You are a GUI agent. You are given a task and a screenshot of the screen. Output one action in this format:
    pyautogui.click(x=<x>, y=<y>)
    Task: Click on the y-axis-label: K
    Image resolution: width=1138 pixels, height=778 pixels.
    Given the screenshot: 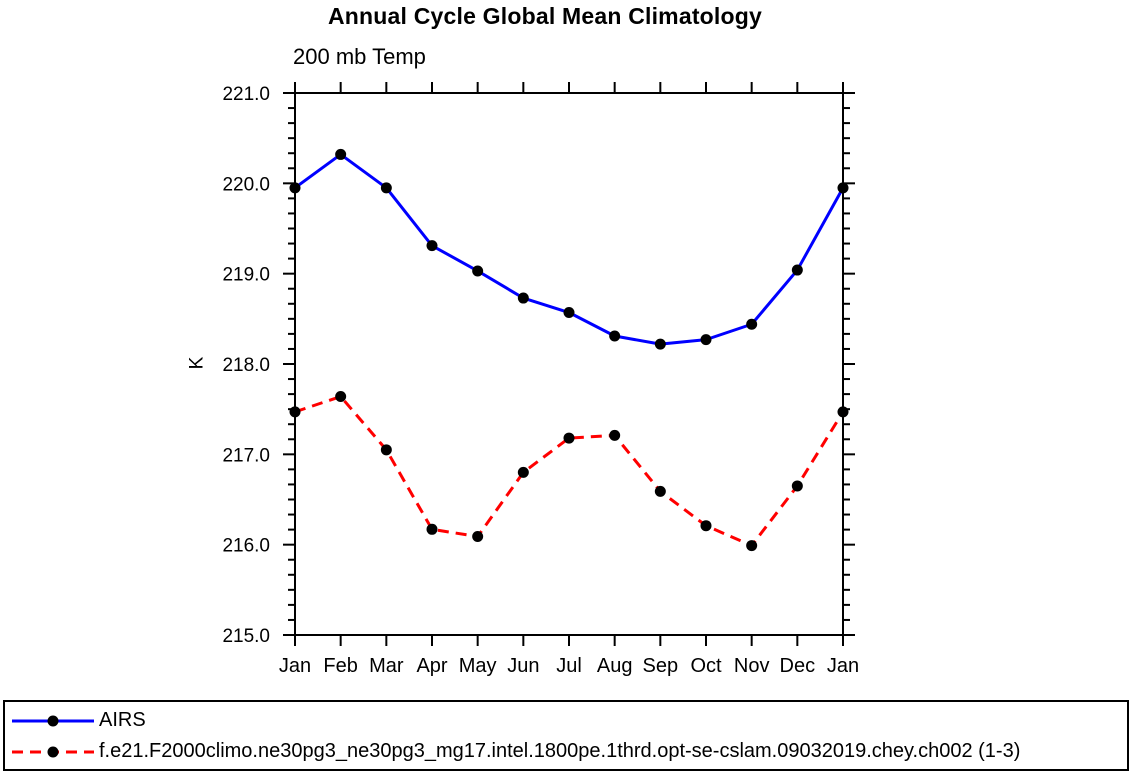 What is the action you would take?
    pyautogui.click(x=197, y=363)
    